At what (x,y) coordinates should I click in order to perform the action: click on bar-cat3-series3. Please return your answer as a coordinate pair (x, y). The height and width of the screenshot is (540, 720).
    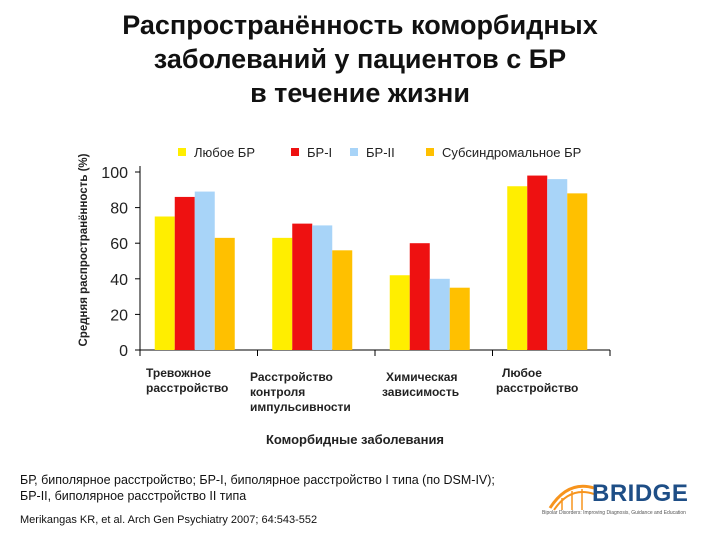
    Looking at the image, I should click on (577, 271).